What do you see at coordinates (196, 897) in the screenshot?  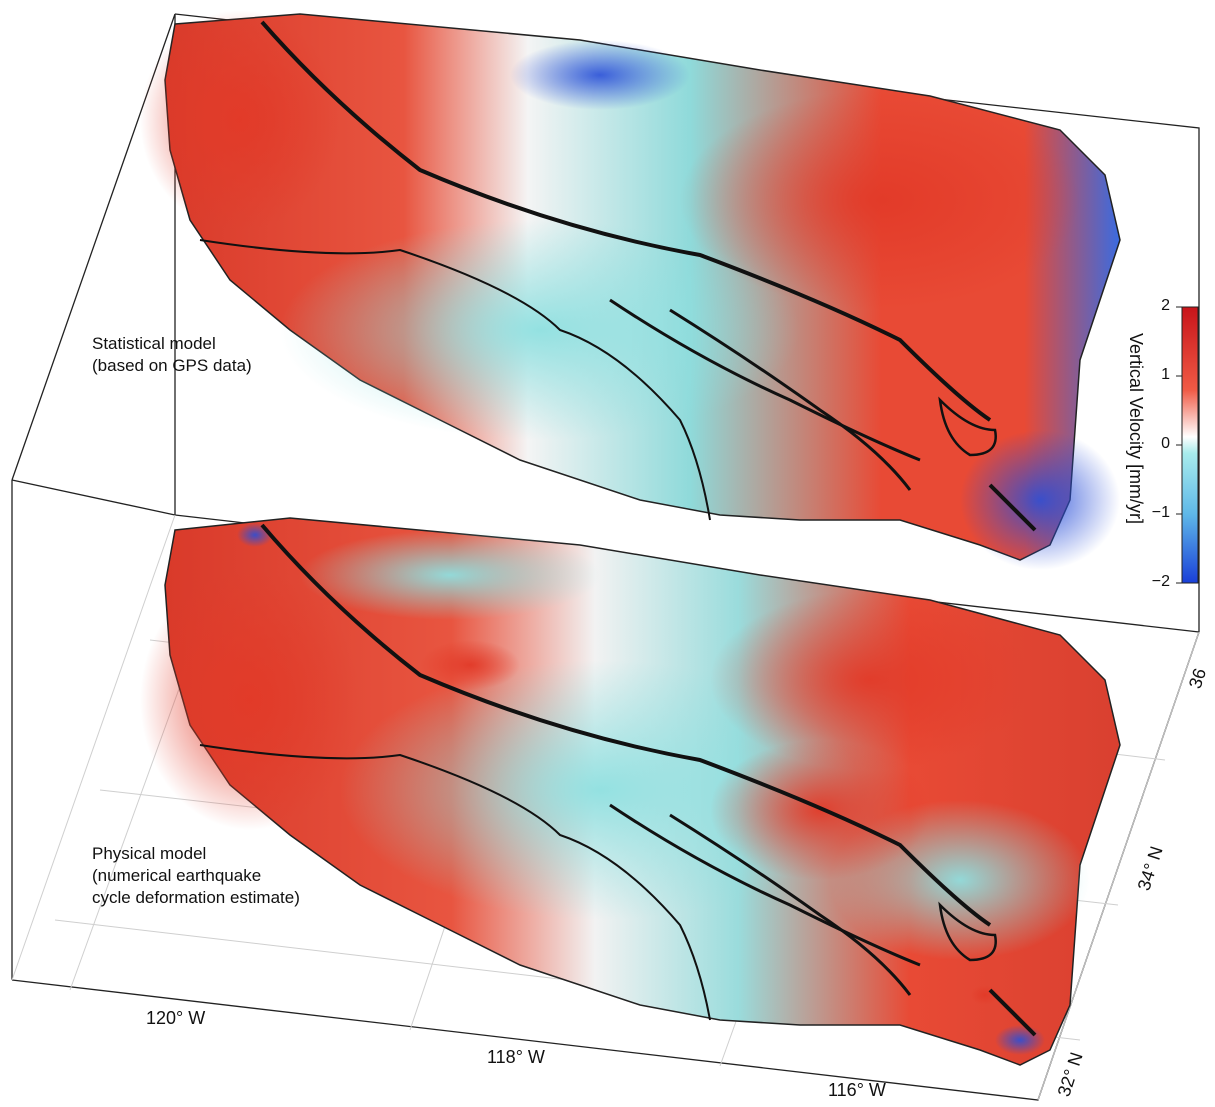 I see `physical-model-subtitle-2: cycle deformation estimate)` at bounding box center [196, 897].